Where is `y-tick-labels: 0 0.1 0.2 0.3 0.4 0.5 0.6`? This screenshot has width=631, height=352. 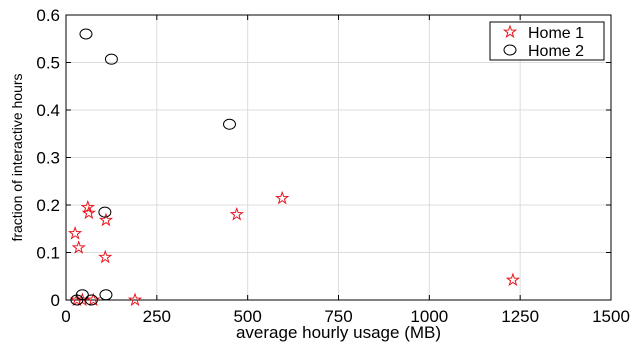 y-tick-labels: 0 0.1 0.2 0.3 0.4 0.5 0.6 is located at coordinates (48, 158).